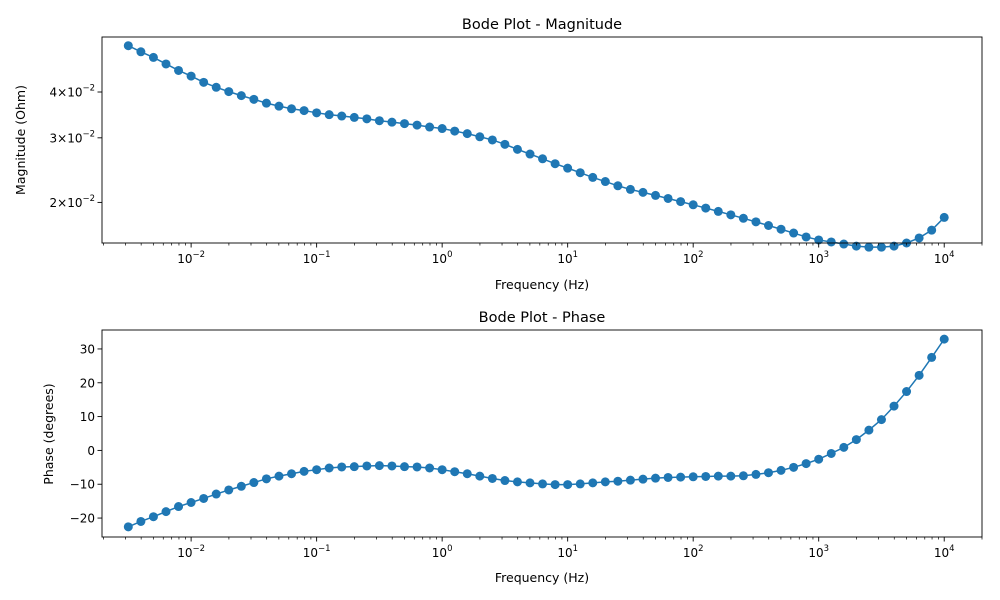  I want to click on magnitude-x-ticks: 10⁻² 10⁻¹ 10⁰ 10¹ 10² 10³ 10⁴, so click(566, 254).